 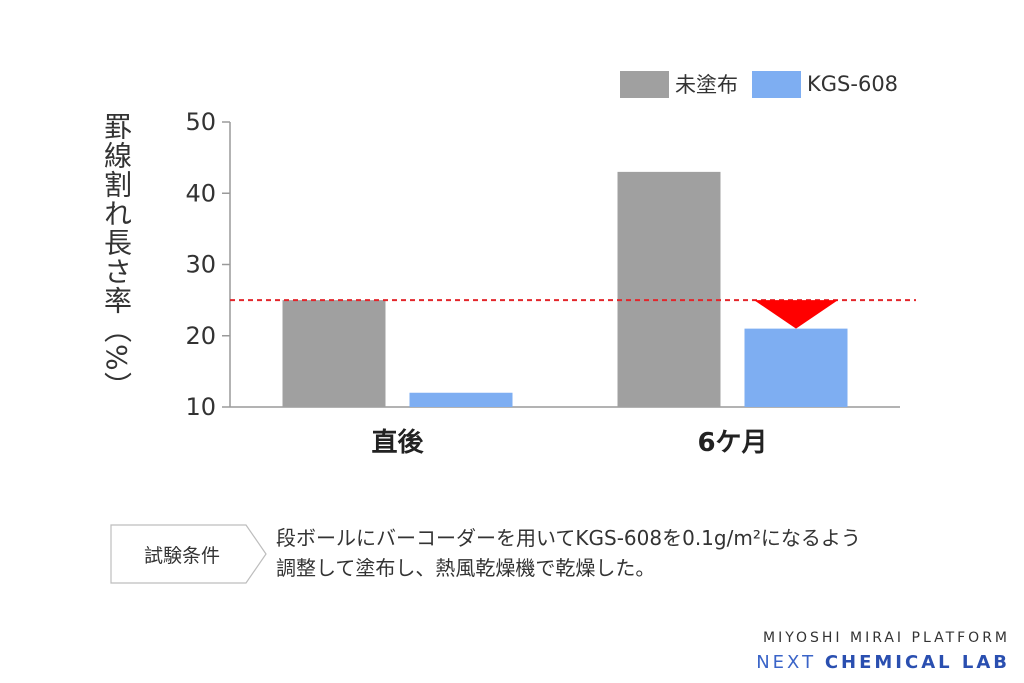 I want to click on conditions-line-1: 段ボールにバーコーダーを用いてKGS-608を0.1g/m²になるよう, so click(x=568, y=538).